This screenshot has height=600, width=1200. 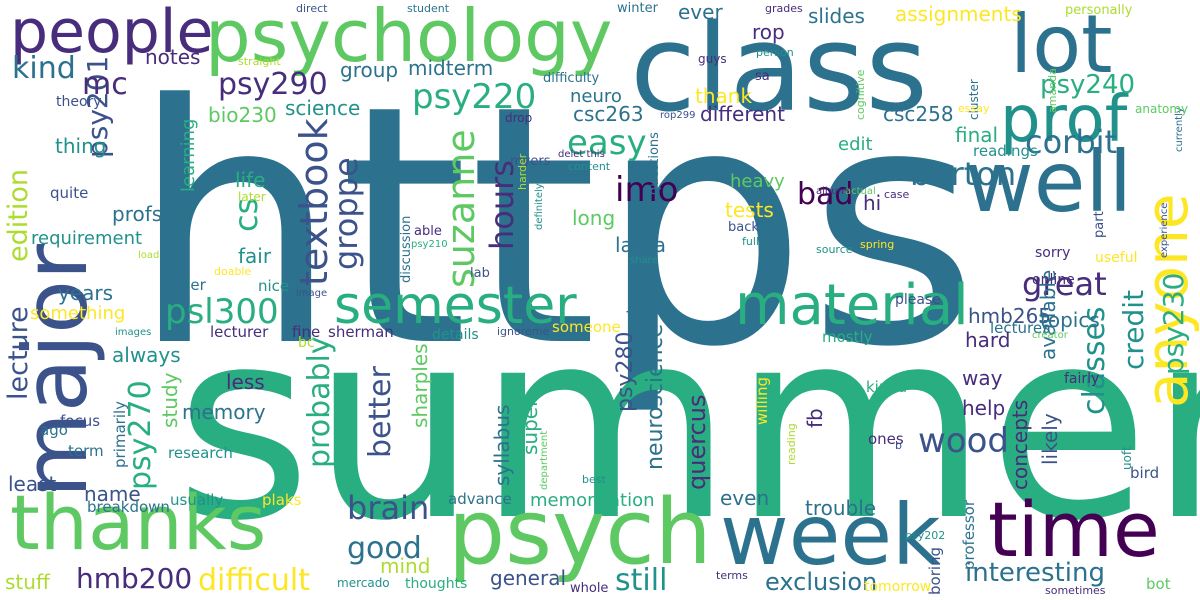 I want to click on word-help: help, so click(x=984, y=408).